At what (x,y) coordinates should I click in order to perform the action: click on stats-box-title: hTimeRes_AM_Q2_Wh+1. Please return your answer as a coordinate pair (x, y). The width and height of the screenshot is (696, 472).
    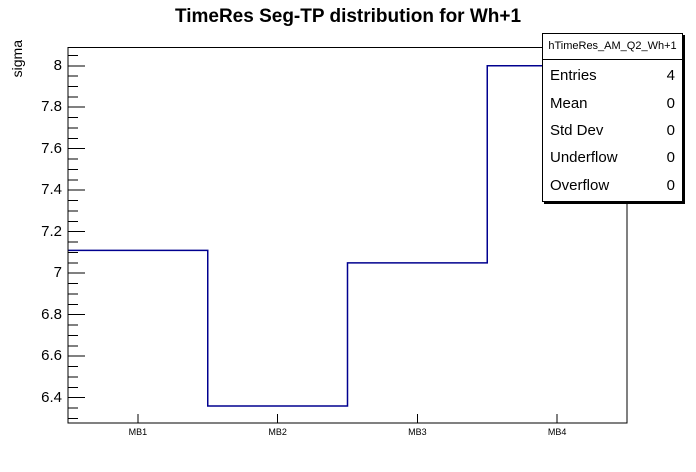
    Looking at the image, I should click on (612, 47).